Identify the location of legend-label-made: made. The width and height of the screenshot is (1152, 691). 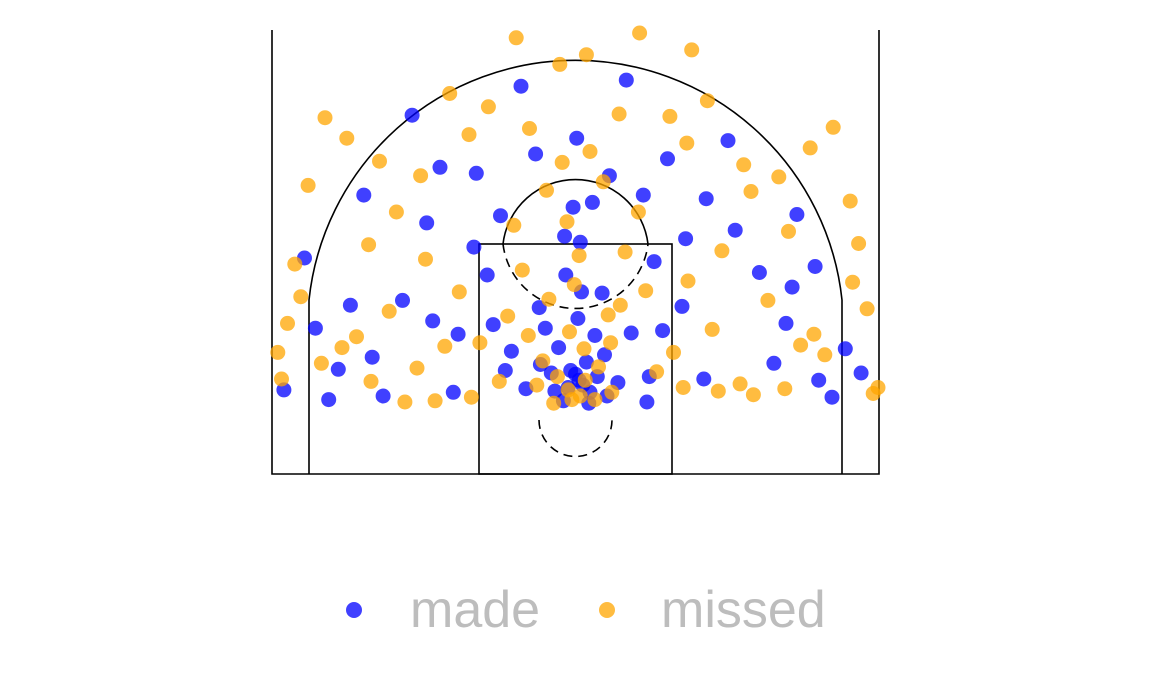
(475, 610).